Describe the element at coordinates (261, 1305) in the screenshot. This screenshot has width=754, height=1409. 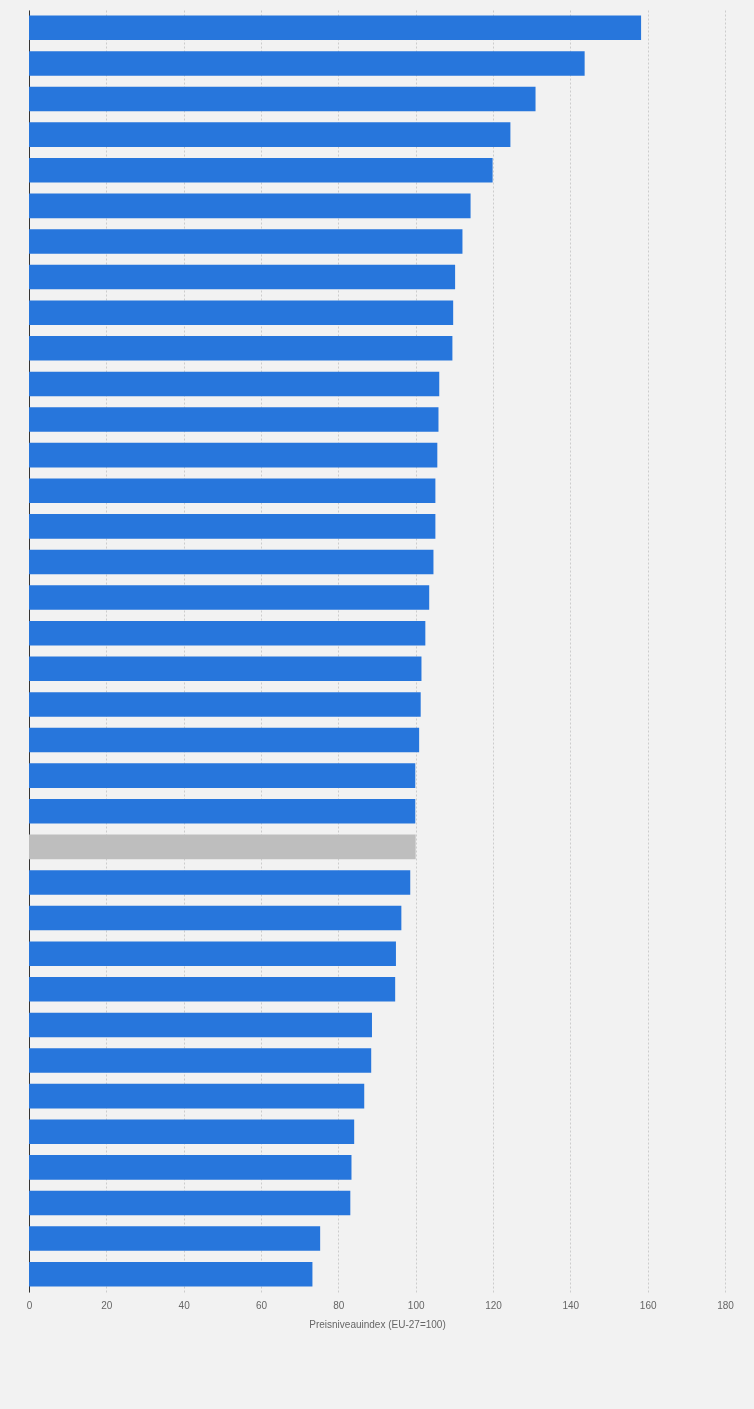
I see `x-tick-label: 60` at that location.